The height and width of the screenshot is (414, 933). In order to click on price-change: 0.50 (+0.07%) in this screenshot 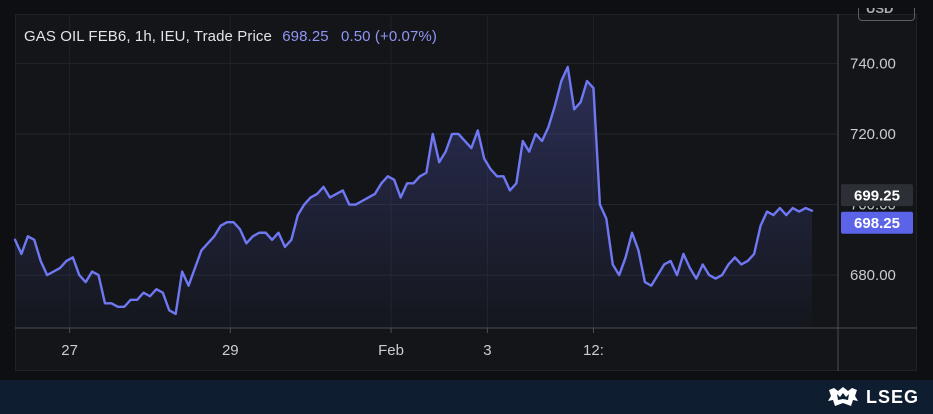, I will do `click(389, 36)`.